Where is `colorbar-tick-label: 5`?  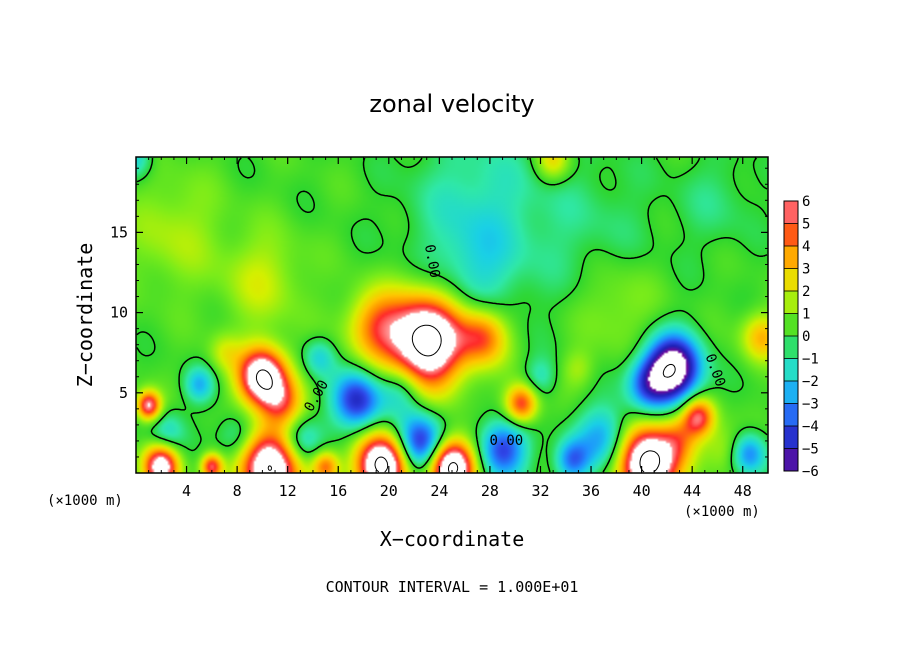
colorbar-tick-label: 5 is located at coordinates (806, 225).